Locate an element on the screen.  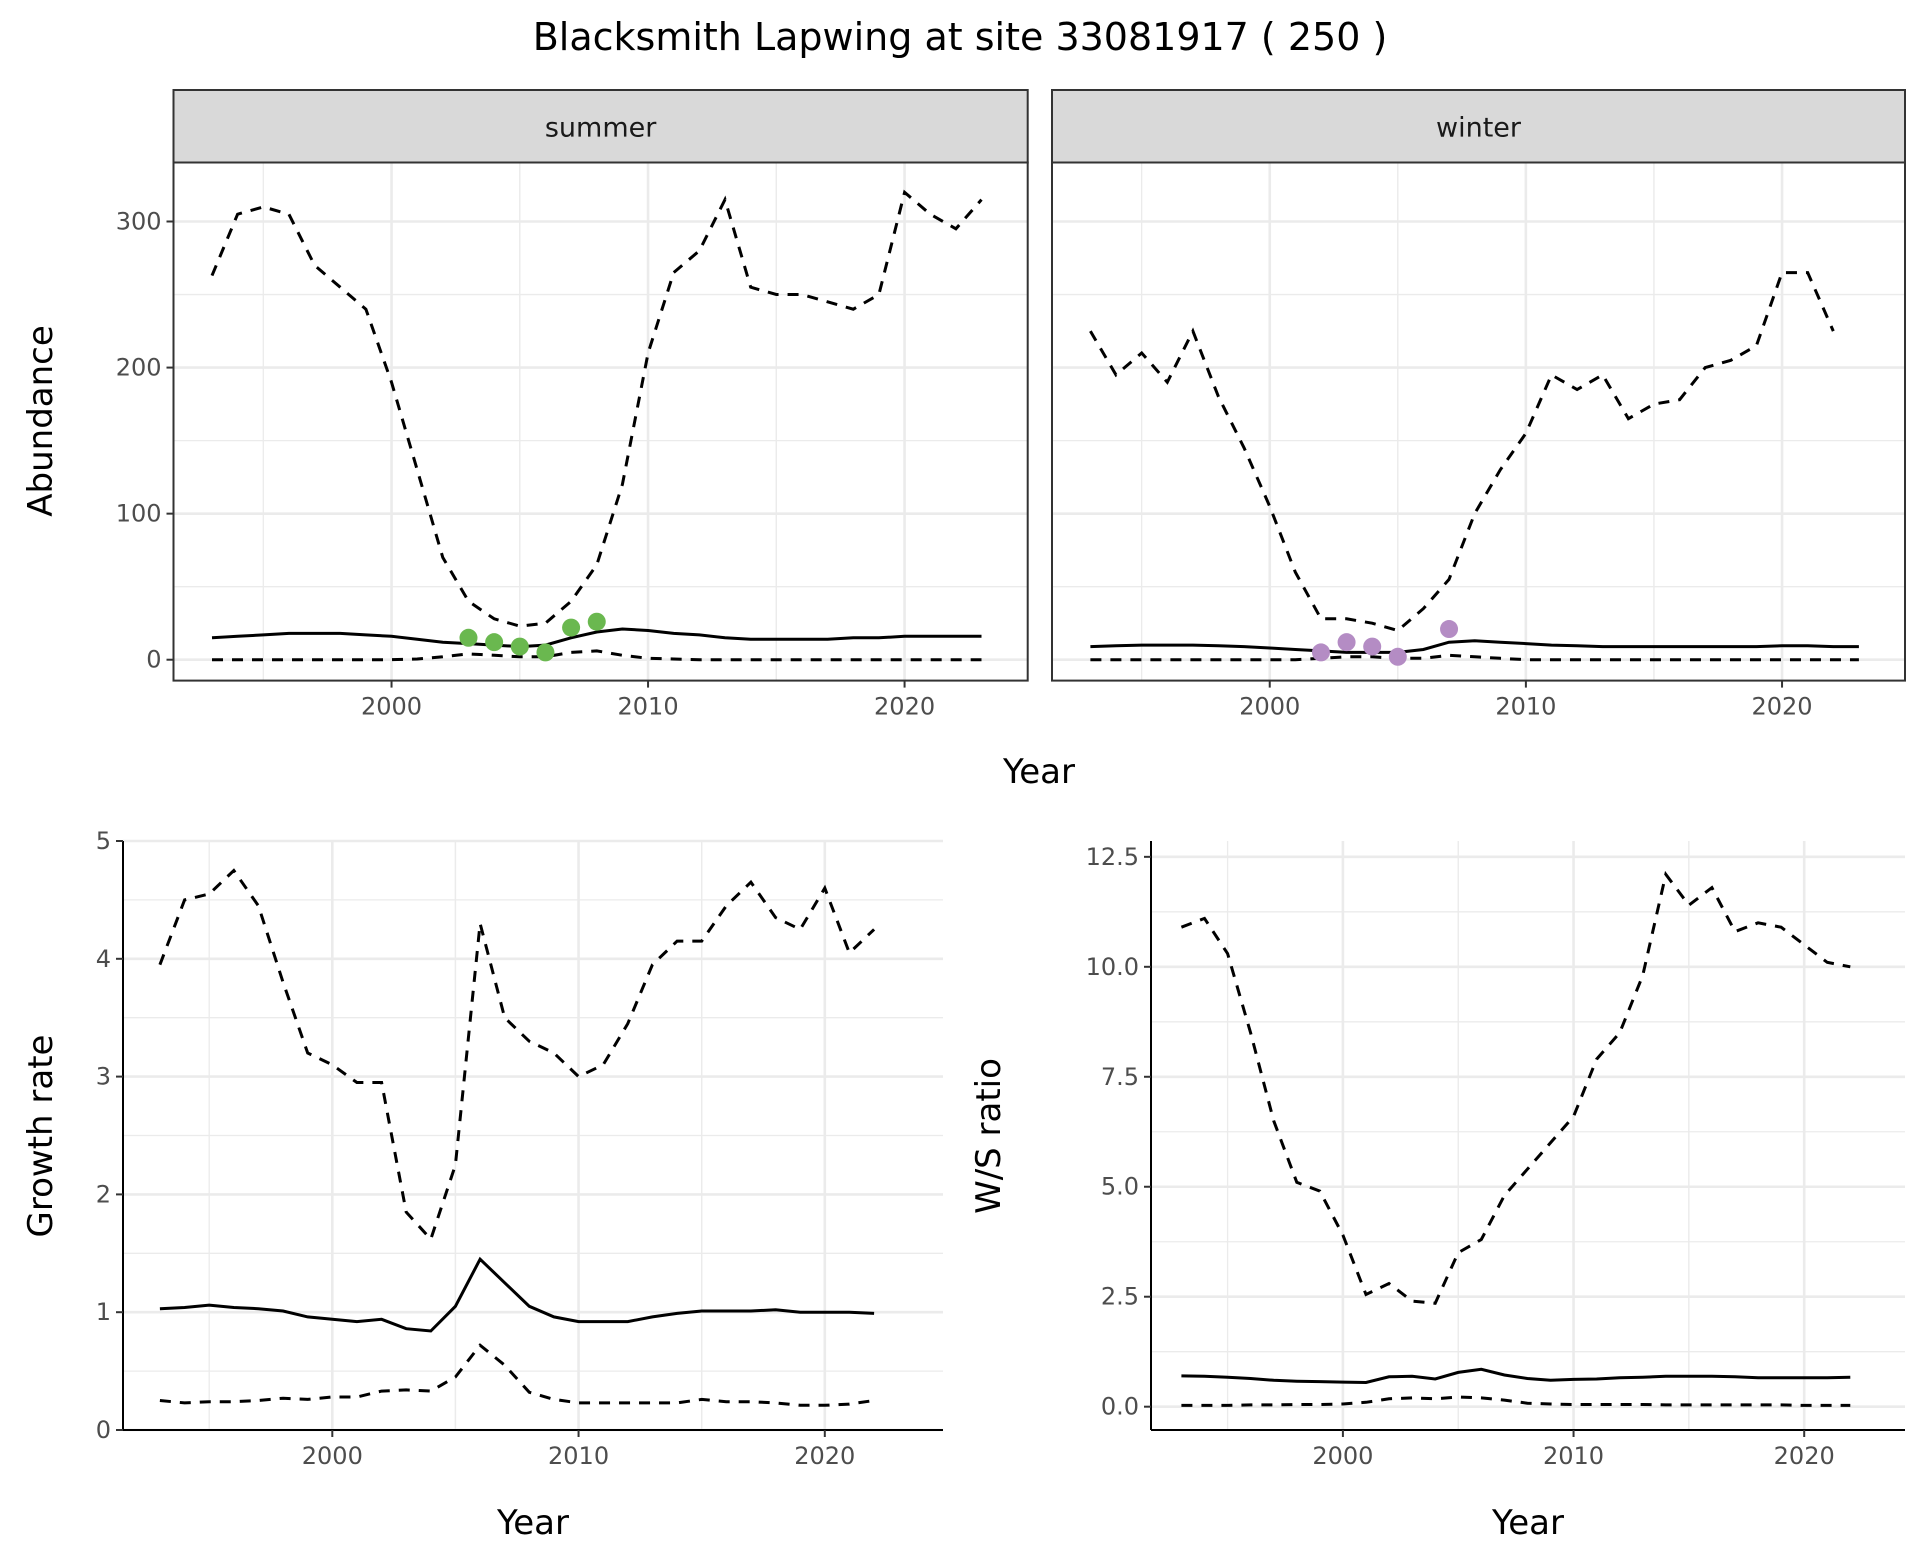
facet-strip-label: winter is located at coordinates (1479, 127).